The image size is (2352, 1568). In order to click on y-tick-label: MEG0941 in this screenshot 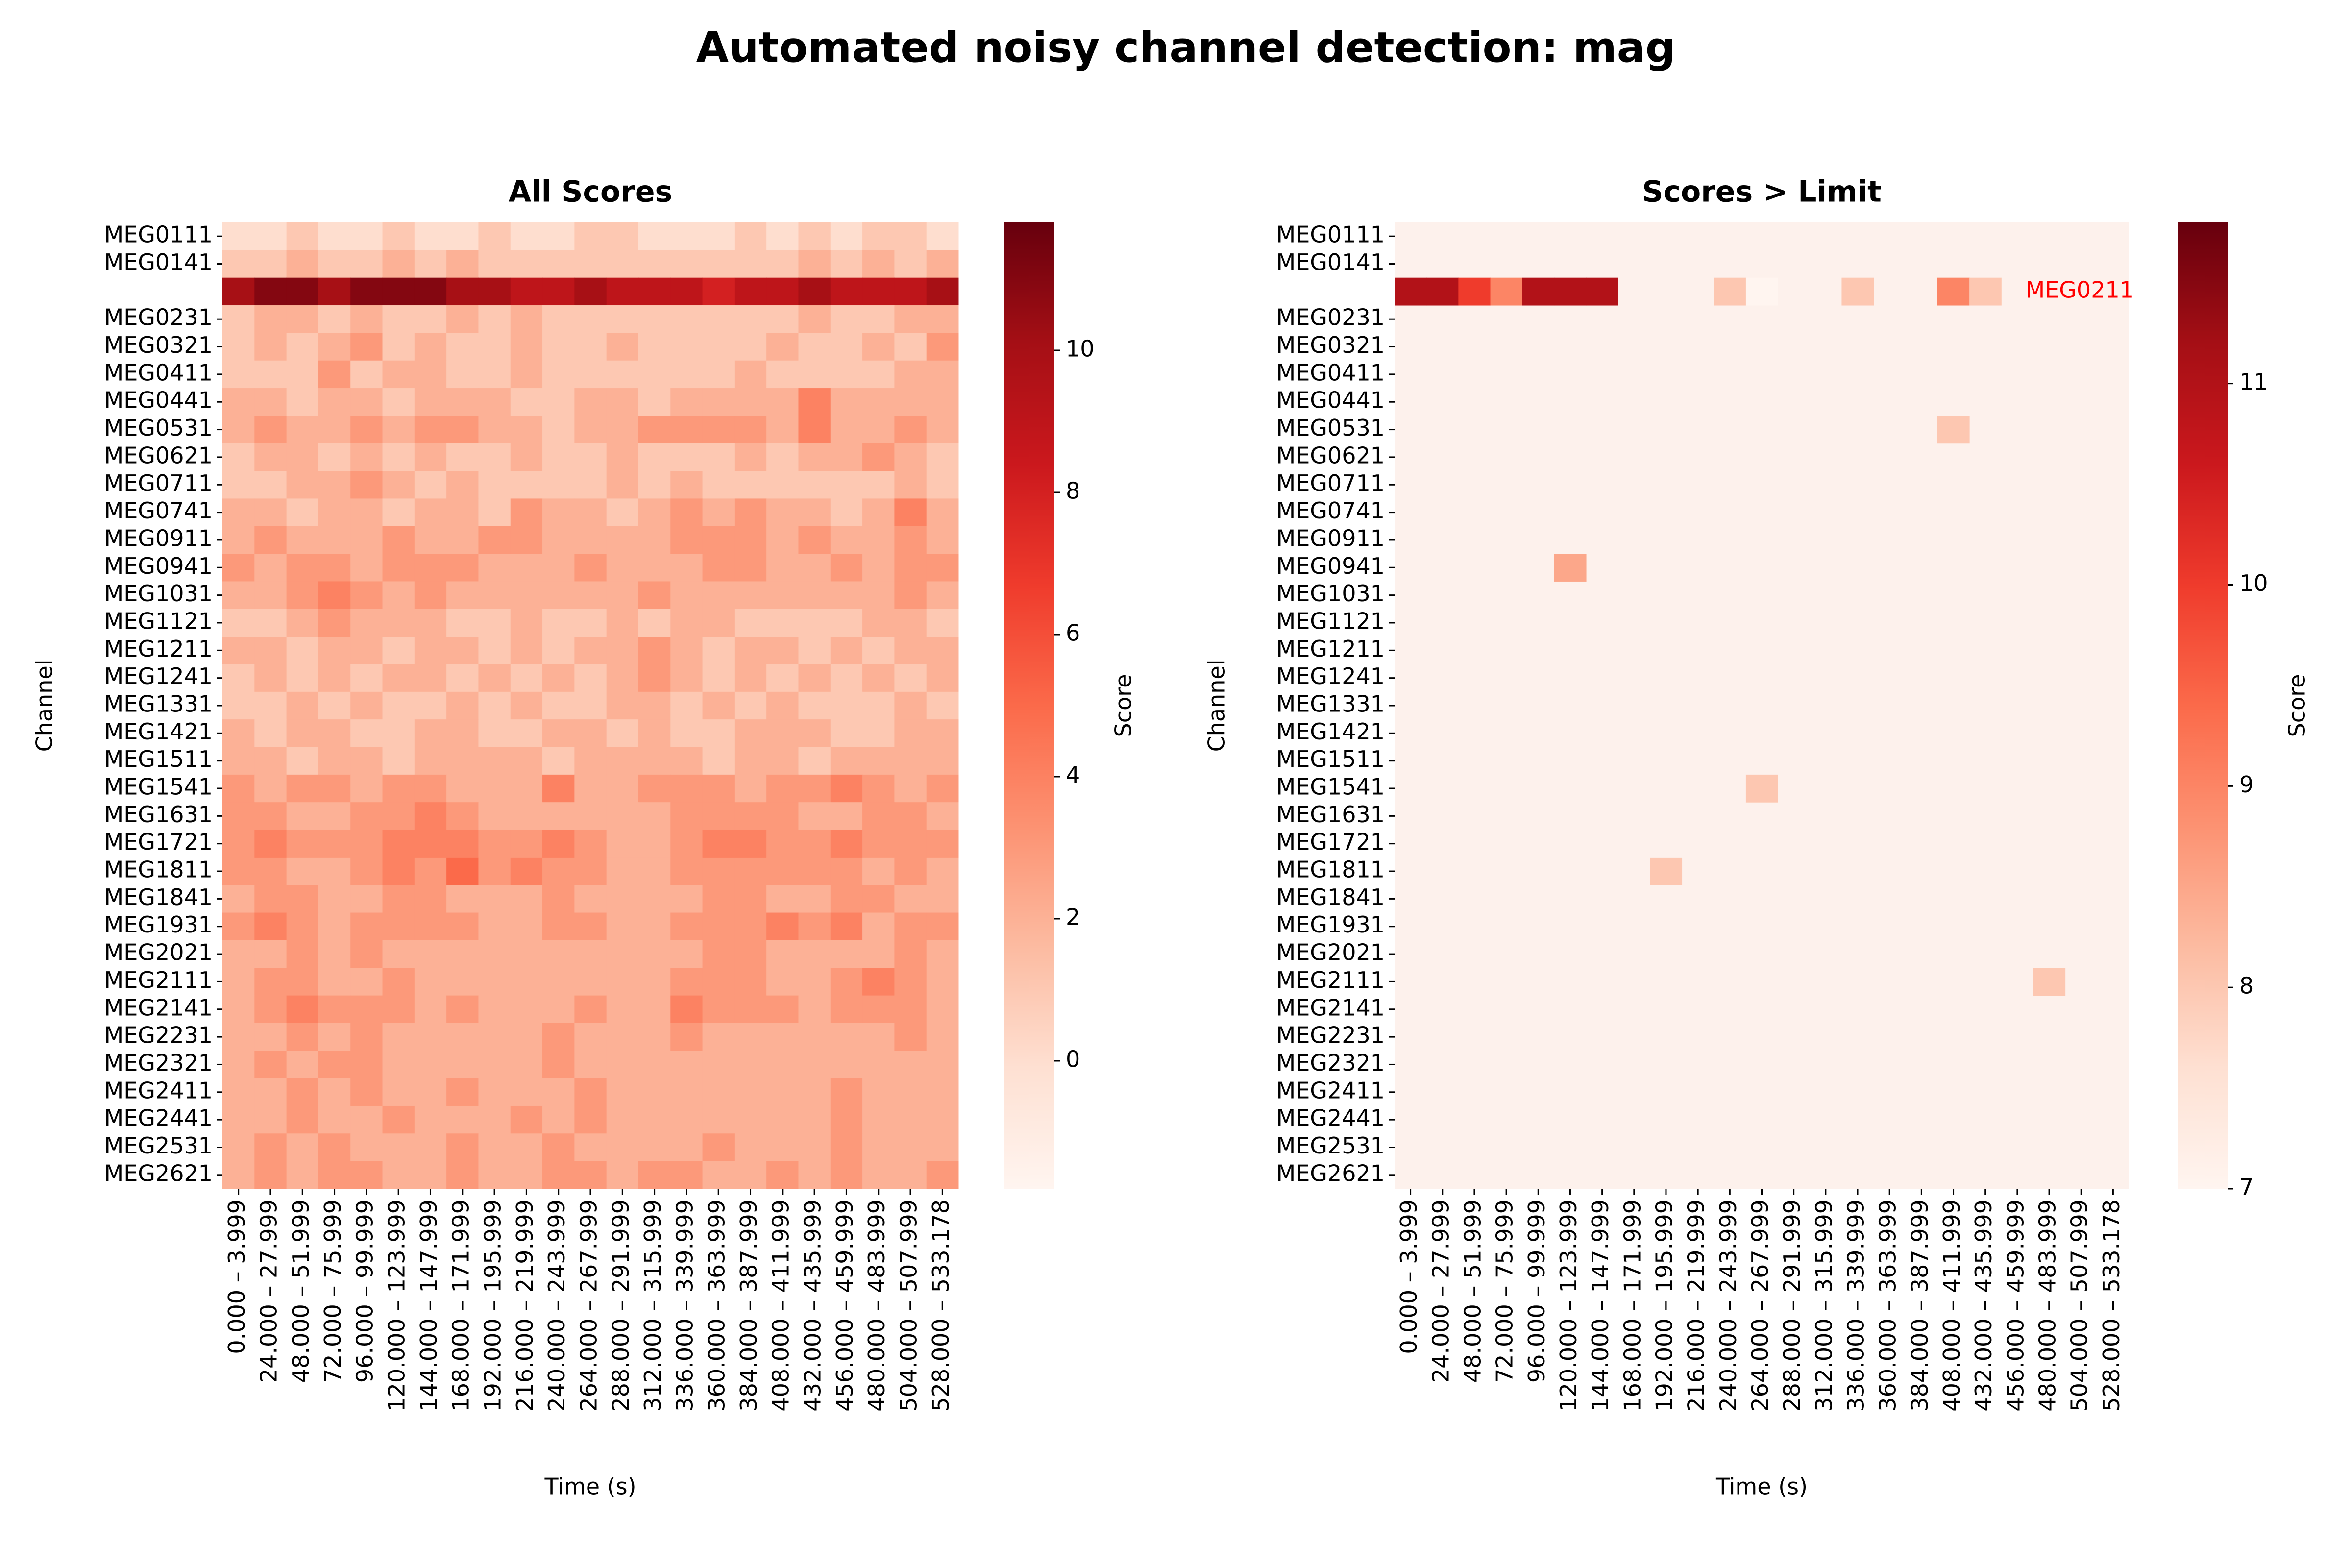, I will do `click(1330, 566)`.